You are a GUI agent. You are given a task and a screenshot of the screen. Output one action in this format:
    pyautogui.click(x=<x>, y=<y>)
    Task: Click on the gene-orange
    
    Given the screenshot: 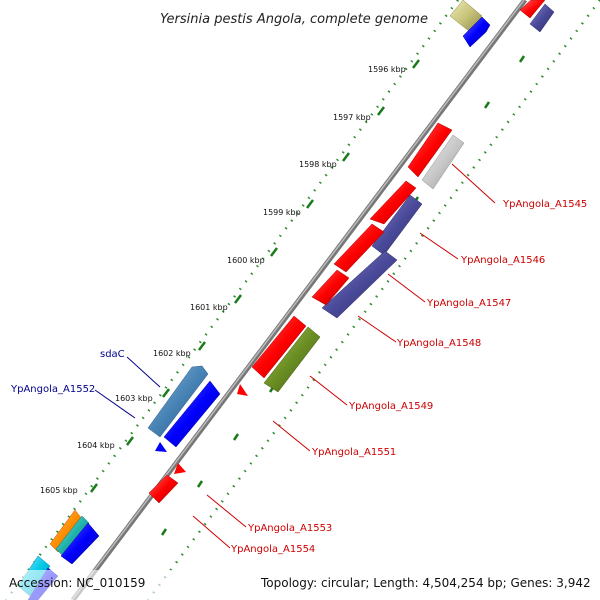 What is the action you would take?
    pyautogui.click(x=66, y=531)
    